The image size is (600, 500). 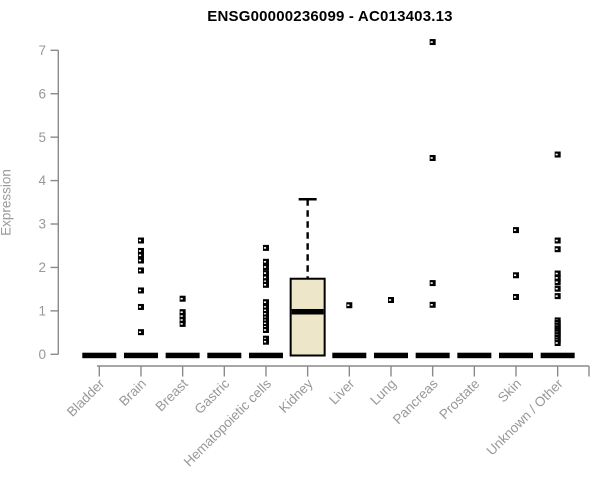 What do you see at coordinates (390, 355) in the screenshot?
I see `zero-box-lung` at bounding box center [390, 355].